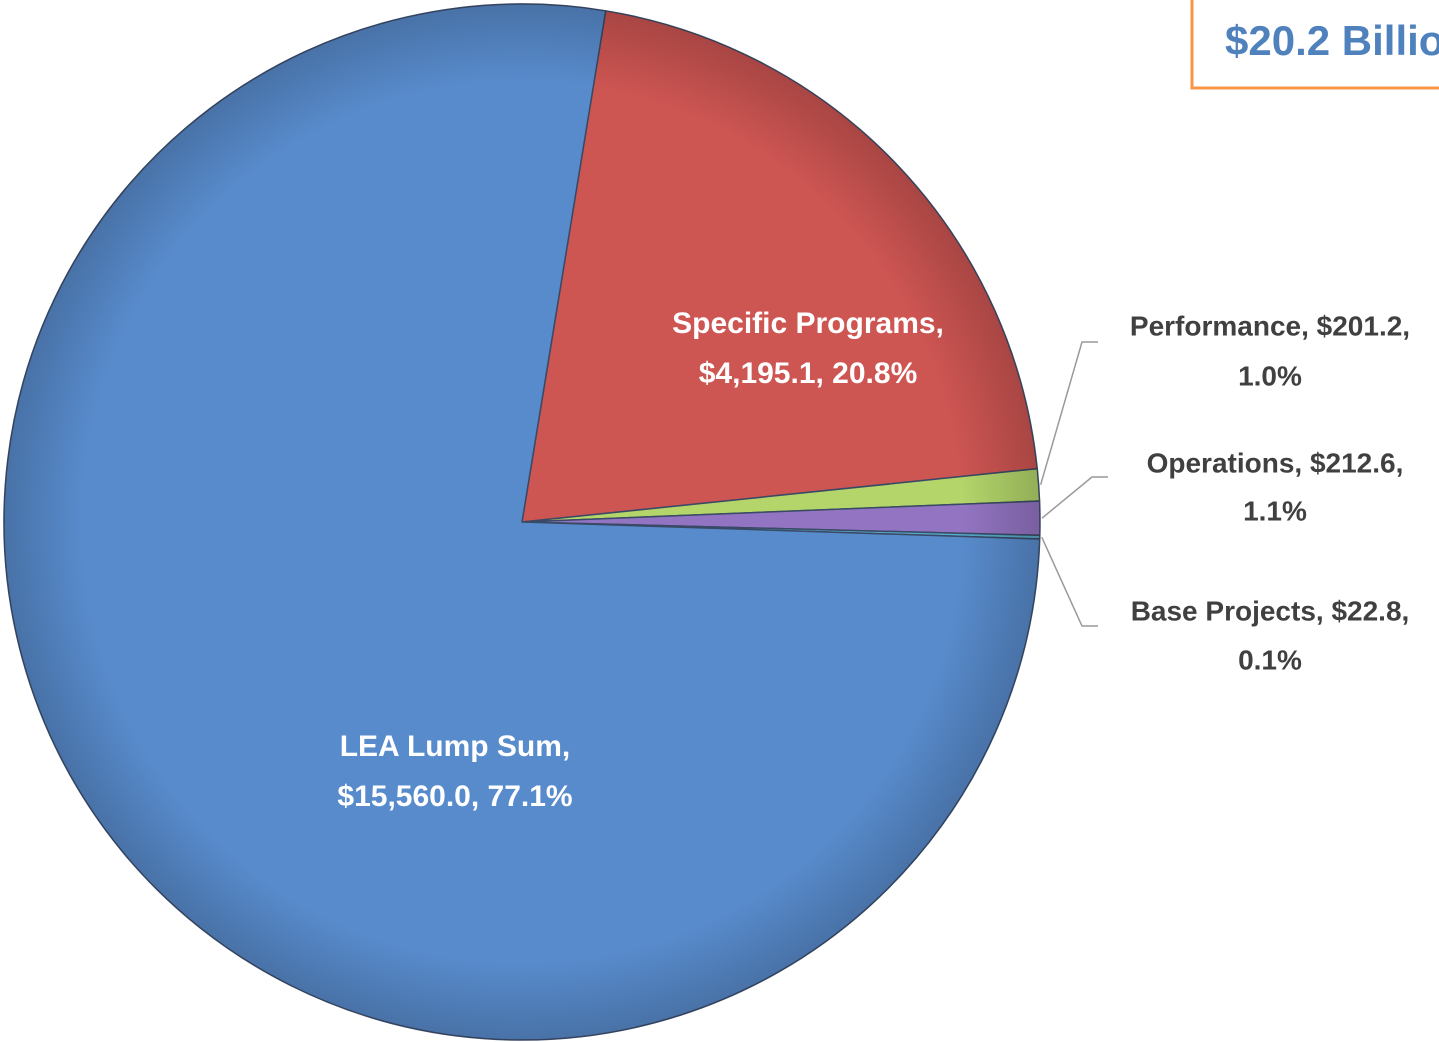 The height and width of the screenshot is (1042, 1439). What do you see at coordinates (1332, 40) in the screenshot?
I see `chart-title: $20.2 Billion` at bounding box center [1332, 40].